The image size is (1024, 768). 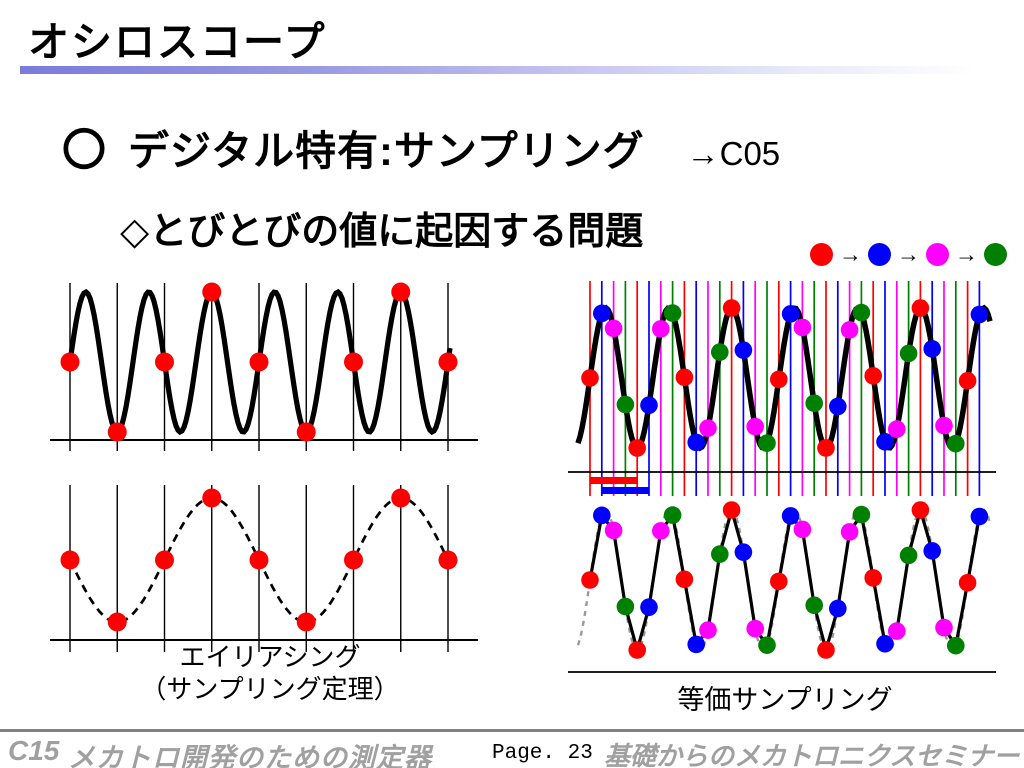 What do you see at coordinates (542, 753) in the screenshot?
I see `page-number: Page. 23` at bounding box center [542, 753].